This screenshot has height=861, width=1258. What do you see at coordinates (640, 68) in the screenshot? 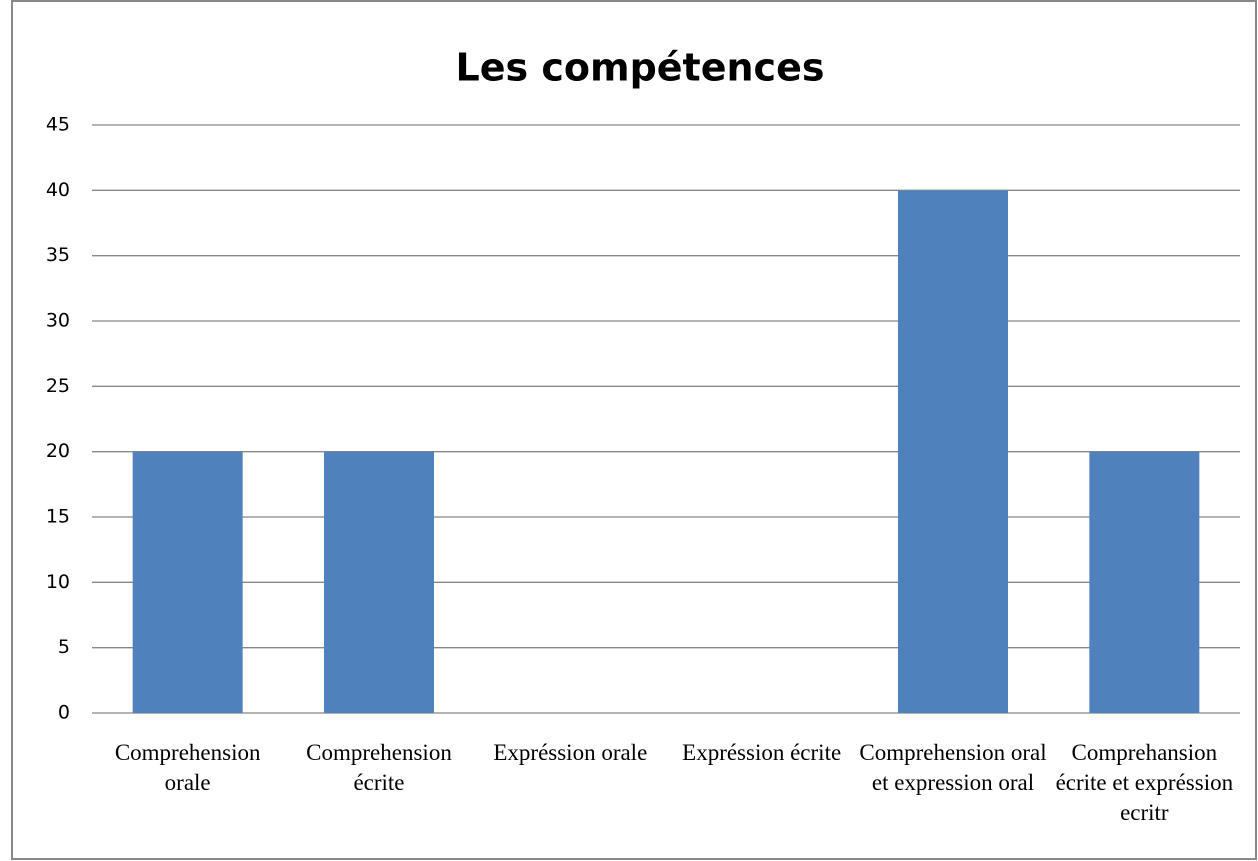
I see `chart-title: Les compétences` at bounding box center [640, 68].